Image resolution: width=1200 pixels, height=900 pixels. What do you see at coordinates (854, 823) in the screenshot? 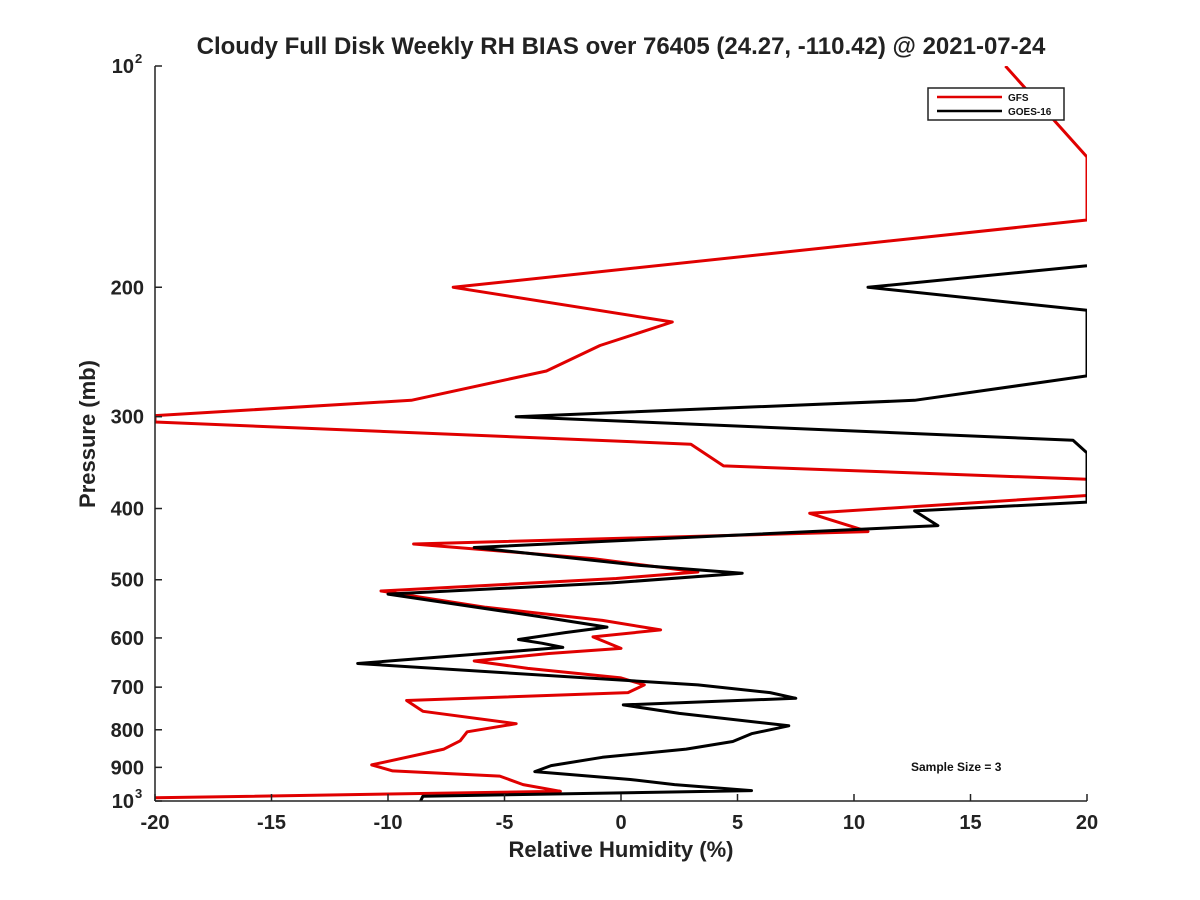
I see `x-tick-label: 10` at bounding box center [854, 823].